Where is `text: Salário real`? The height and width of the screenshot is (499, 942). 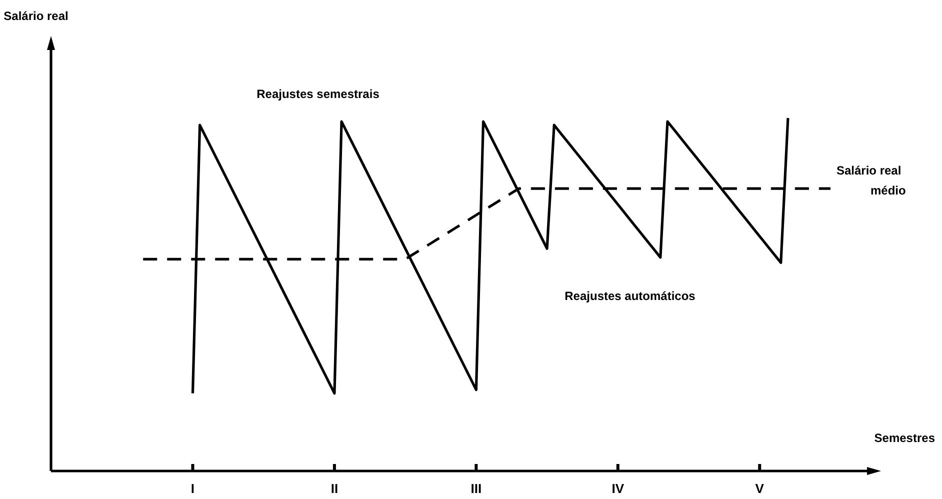 text: Salário real is located at coordinates (36, 16).